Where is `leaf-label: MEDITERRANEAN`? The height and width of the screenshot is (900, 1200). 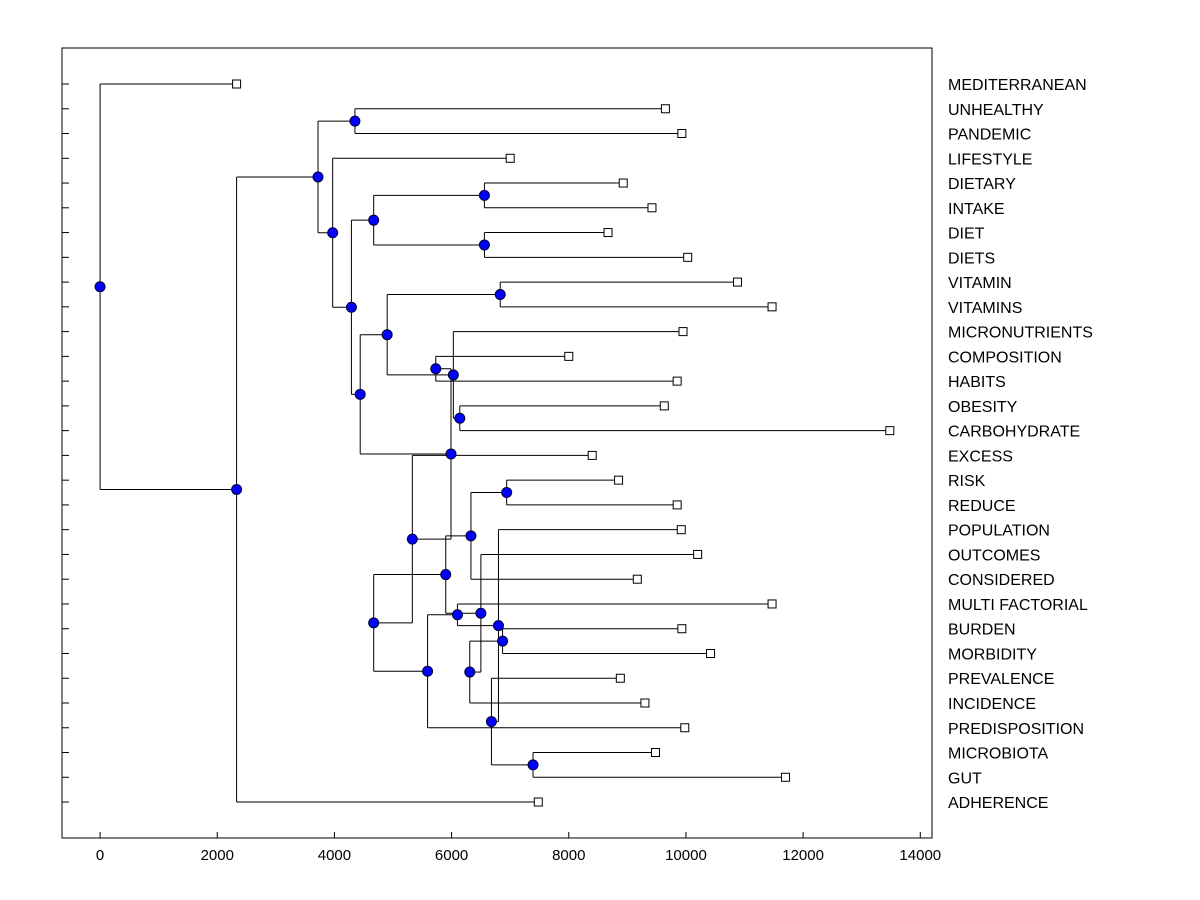
leaf-label: MEDITERRANEAN is located at coordinates (1017, 85).